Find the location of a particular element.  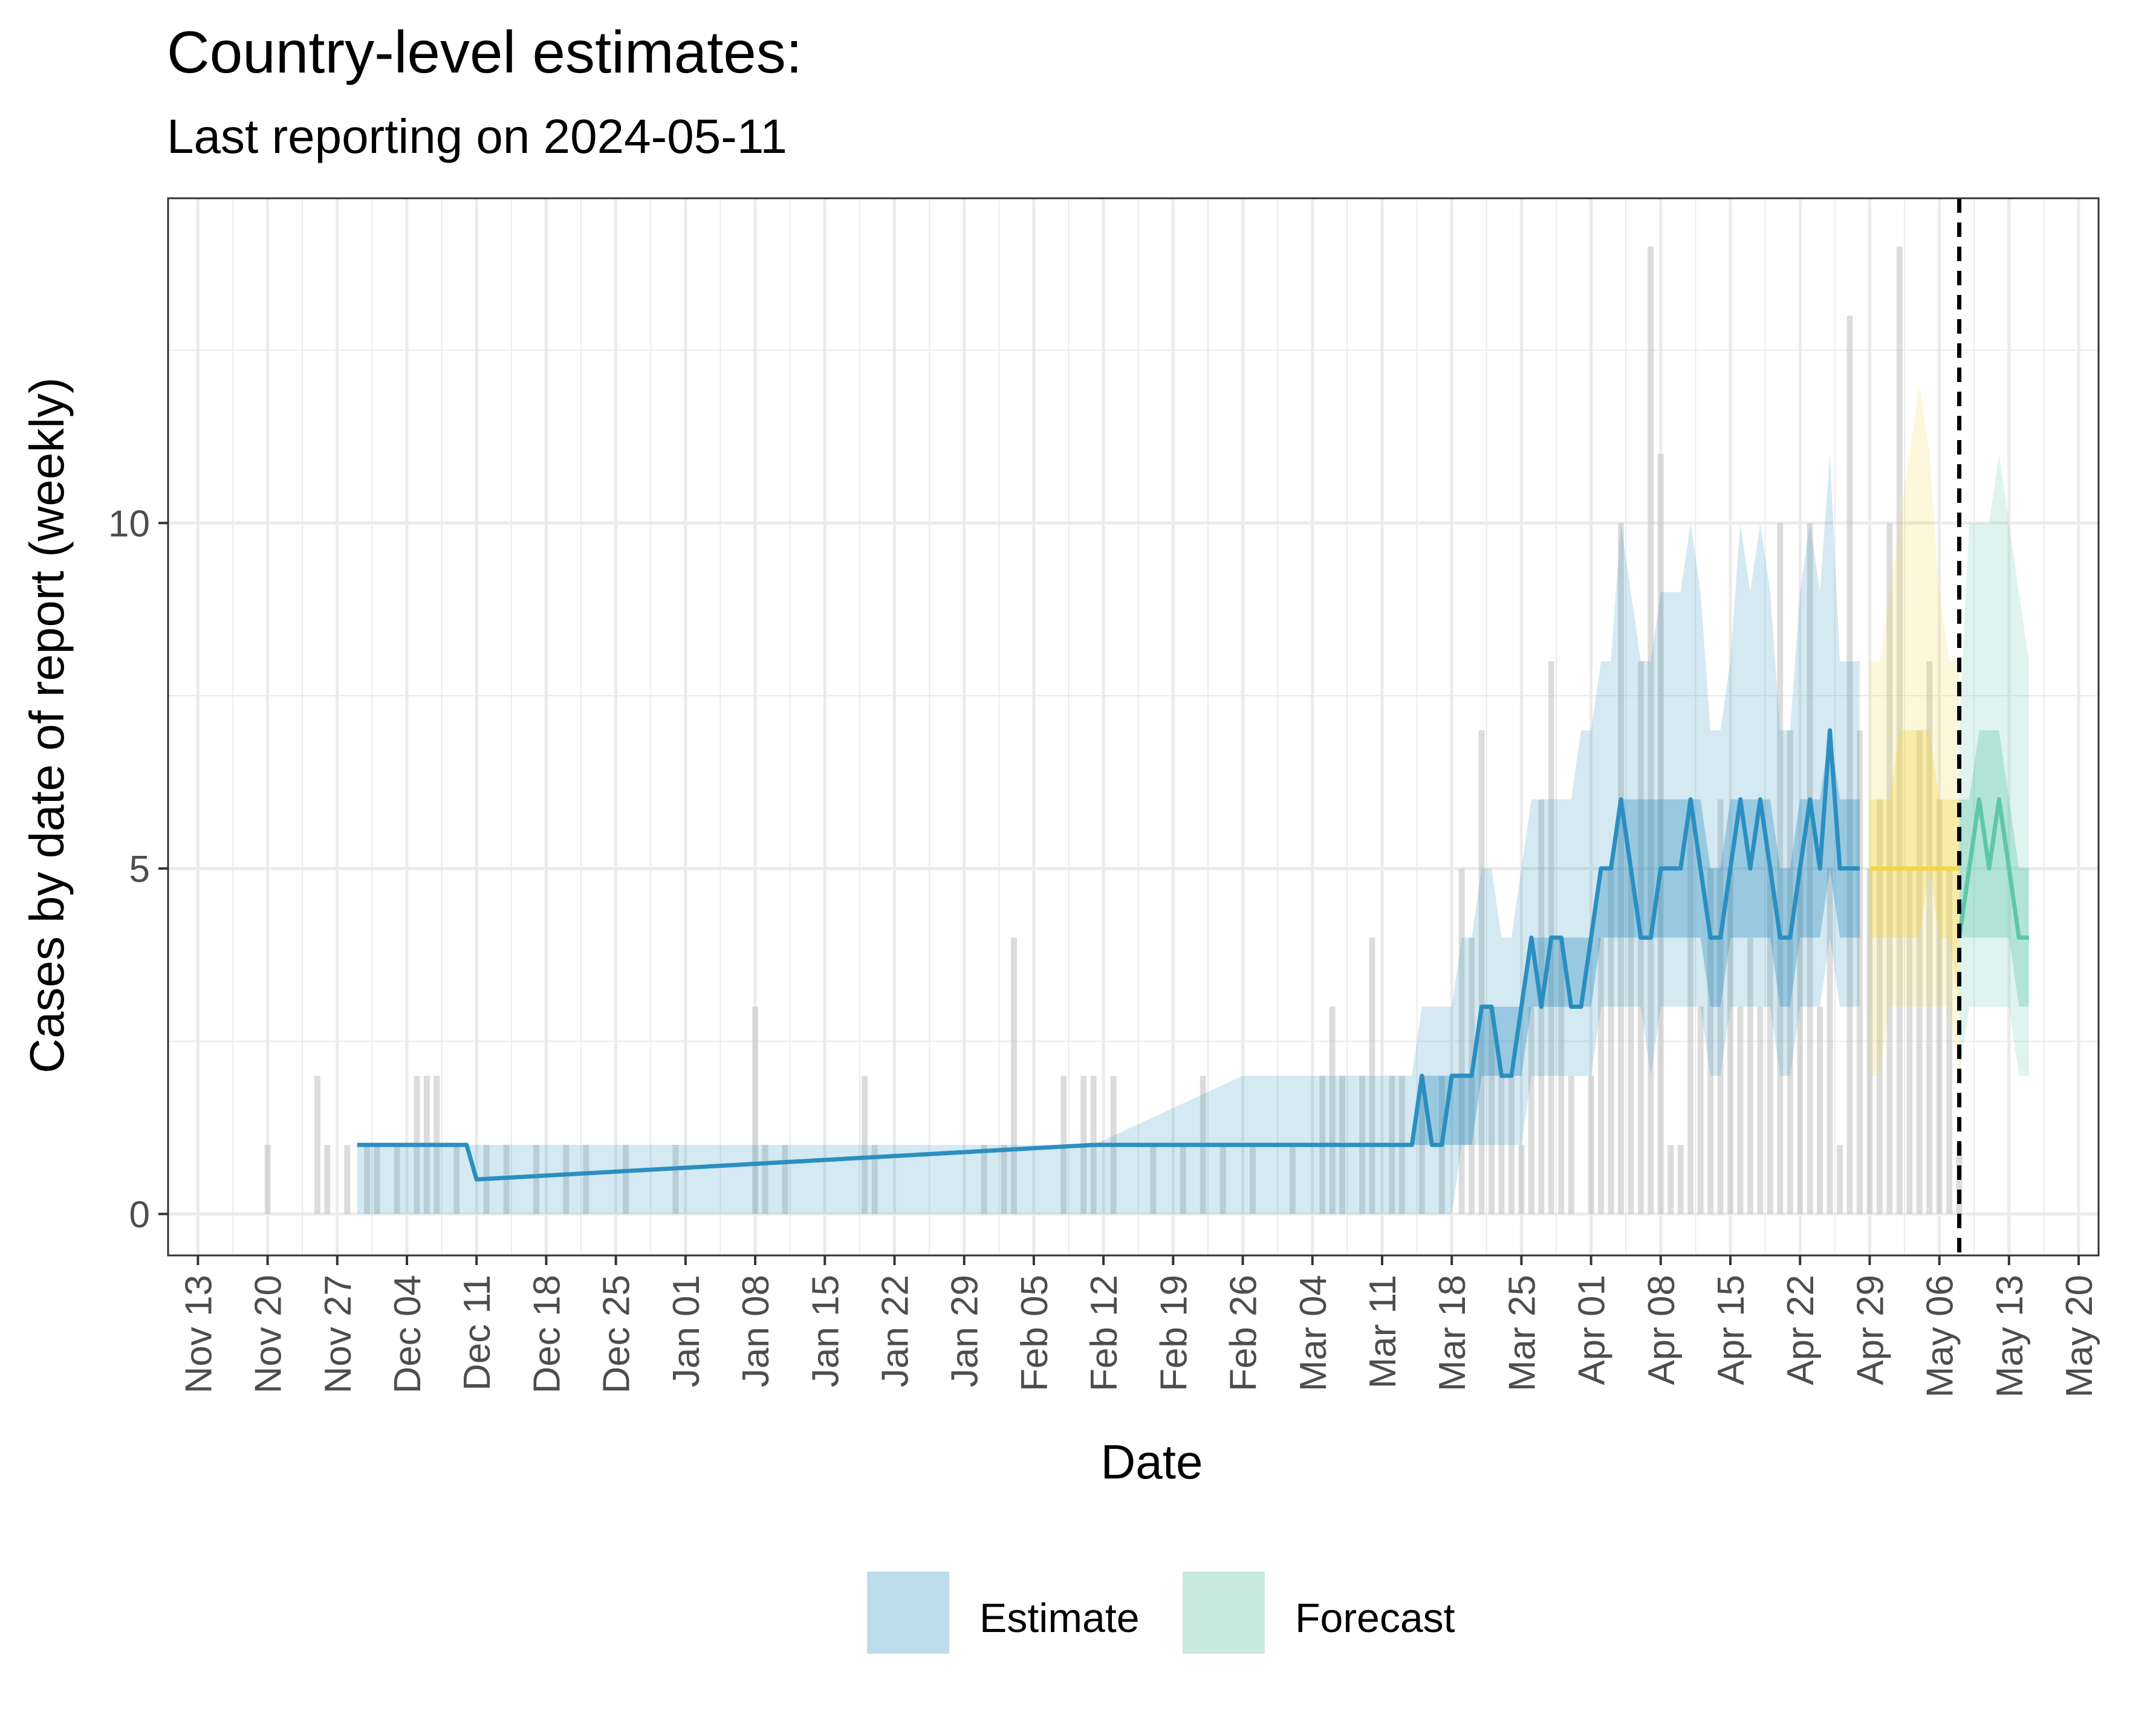

x-tick-label: Nov 20 is located at coordinates (269, 1334).